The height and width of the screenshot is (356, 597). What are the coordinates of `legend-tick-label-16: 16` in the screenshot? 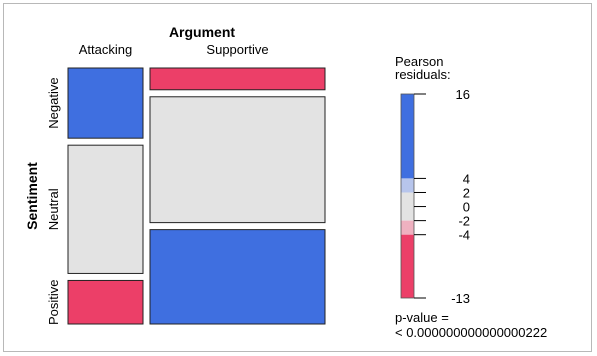 It's located at (463, 94).